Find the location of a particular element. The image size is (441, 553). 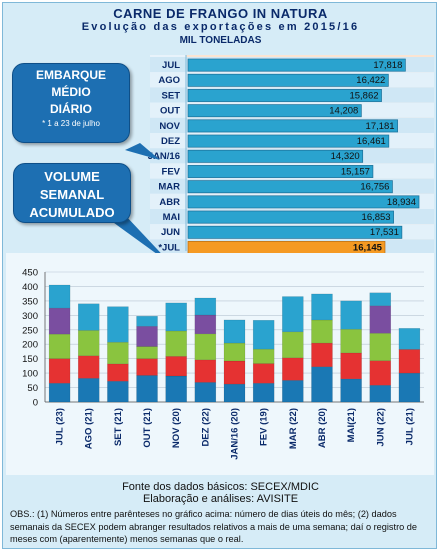

weekly-x-tick: JUL (21) is located at coordinates (409, 426).